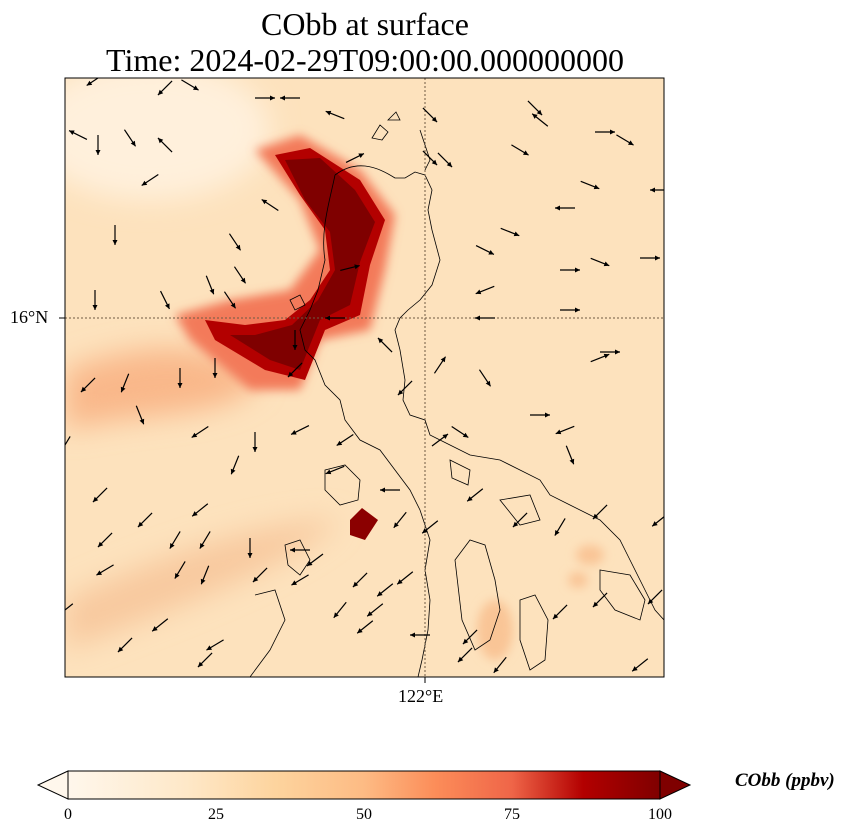 The image size is (854, 836). I want to click on colorbar-frame, so click(364, 785).